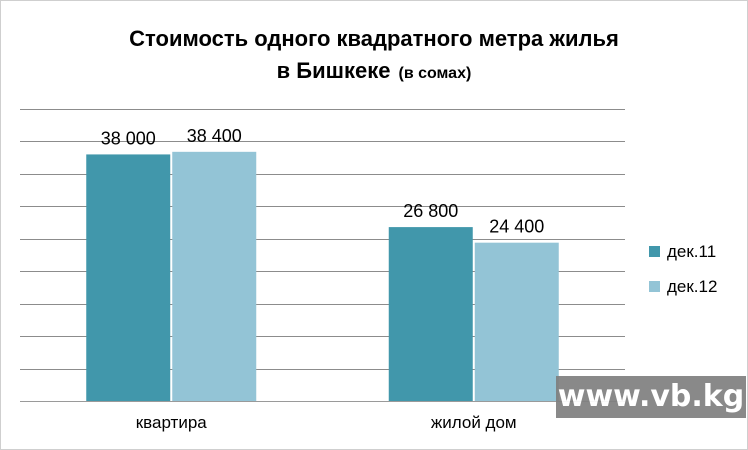 Image resolution: width=748 pixels, height=450 pixels. Describe the element at coordinates (334, 70) in the screenshot. I see `chart-title-main: в Бишкеке` at that location.